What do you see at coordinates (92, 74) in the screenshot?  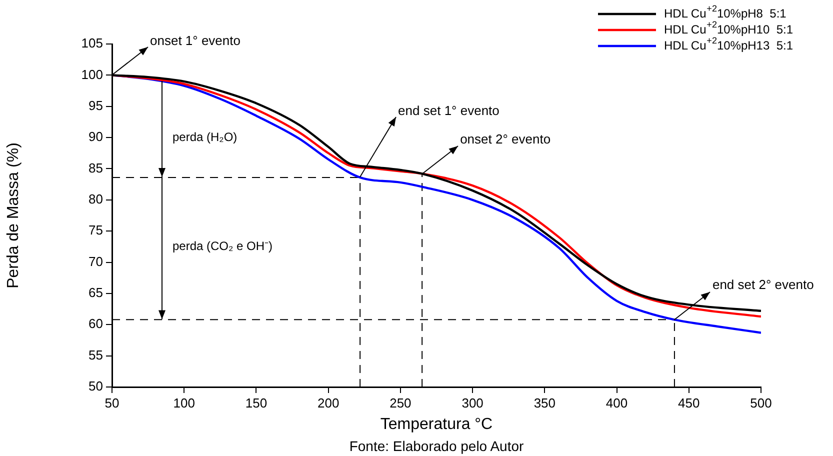 I see `y-tick-label: 100` at bounding box center [92, 74].